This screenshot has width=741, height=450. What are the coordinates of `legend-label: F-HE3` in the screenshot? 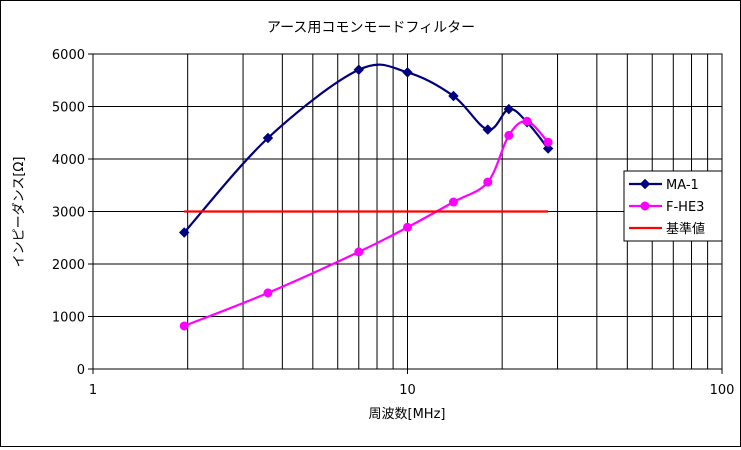 It's located at (685, 207).